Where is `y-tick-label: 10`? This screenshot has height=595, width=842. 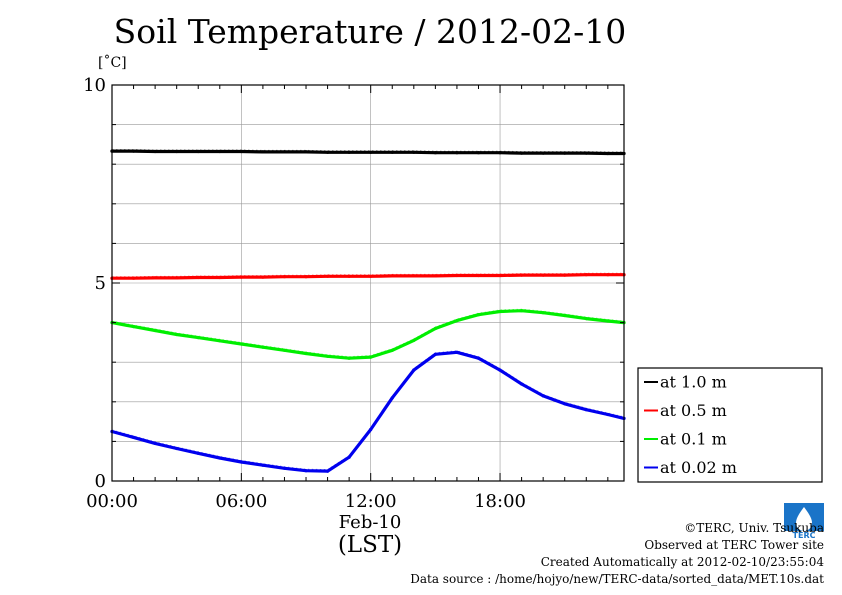 y-tick-label: 10 is located at coordinates (94, 85).